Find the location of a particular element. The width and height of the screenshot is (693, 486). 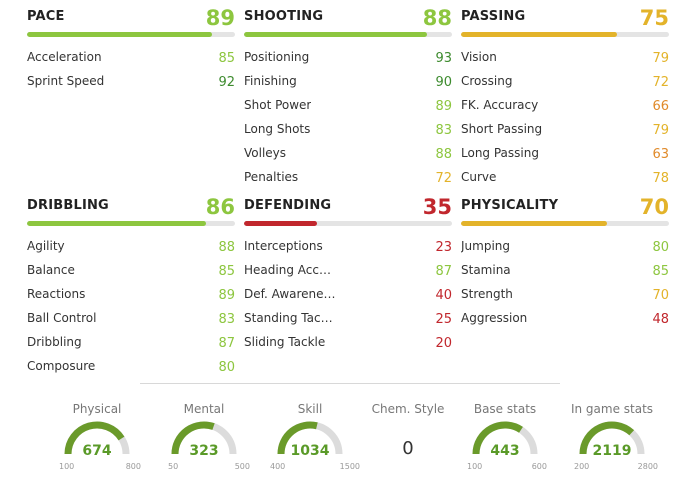

stat-row: Sprint Speed 92 is located at coordinates (131, 86).